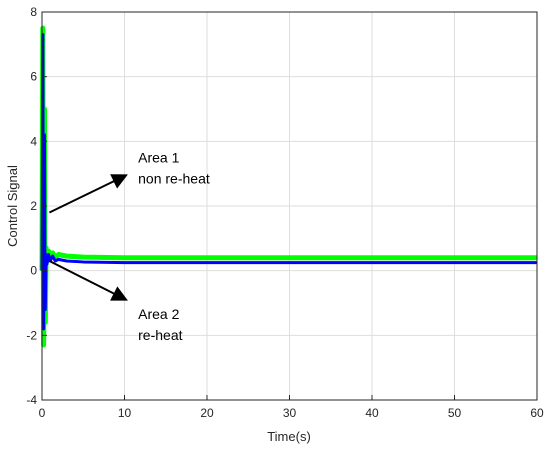 The height and width of the screenshot is (454, 550). Describe the element at coordinates (33, 12) in the screenshot. I see `y-tick-label: 8` at that location.